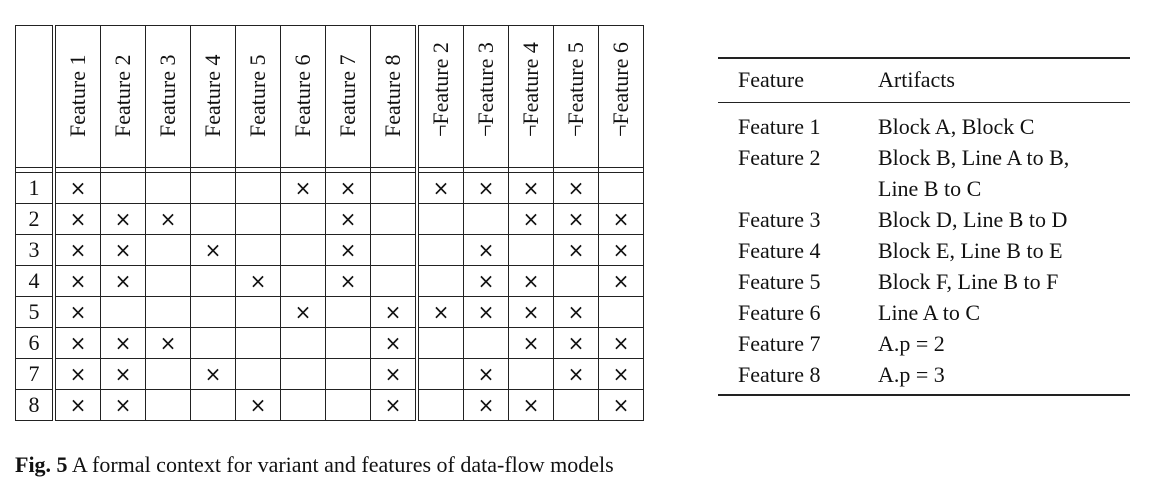 Image resolution: width=1158 pixels, height=487 pixels. Describe the element at coordinates (531, 96) in the screenshot. I see `column-header: ¬Feature 4` at that location.